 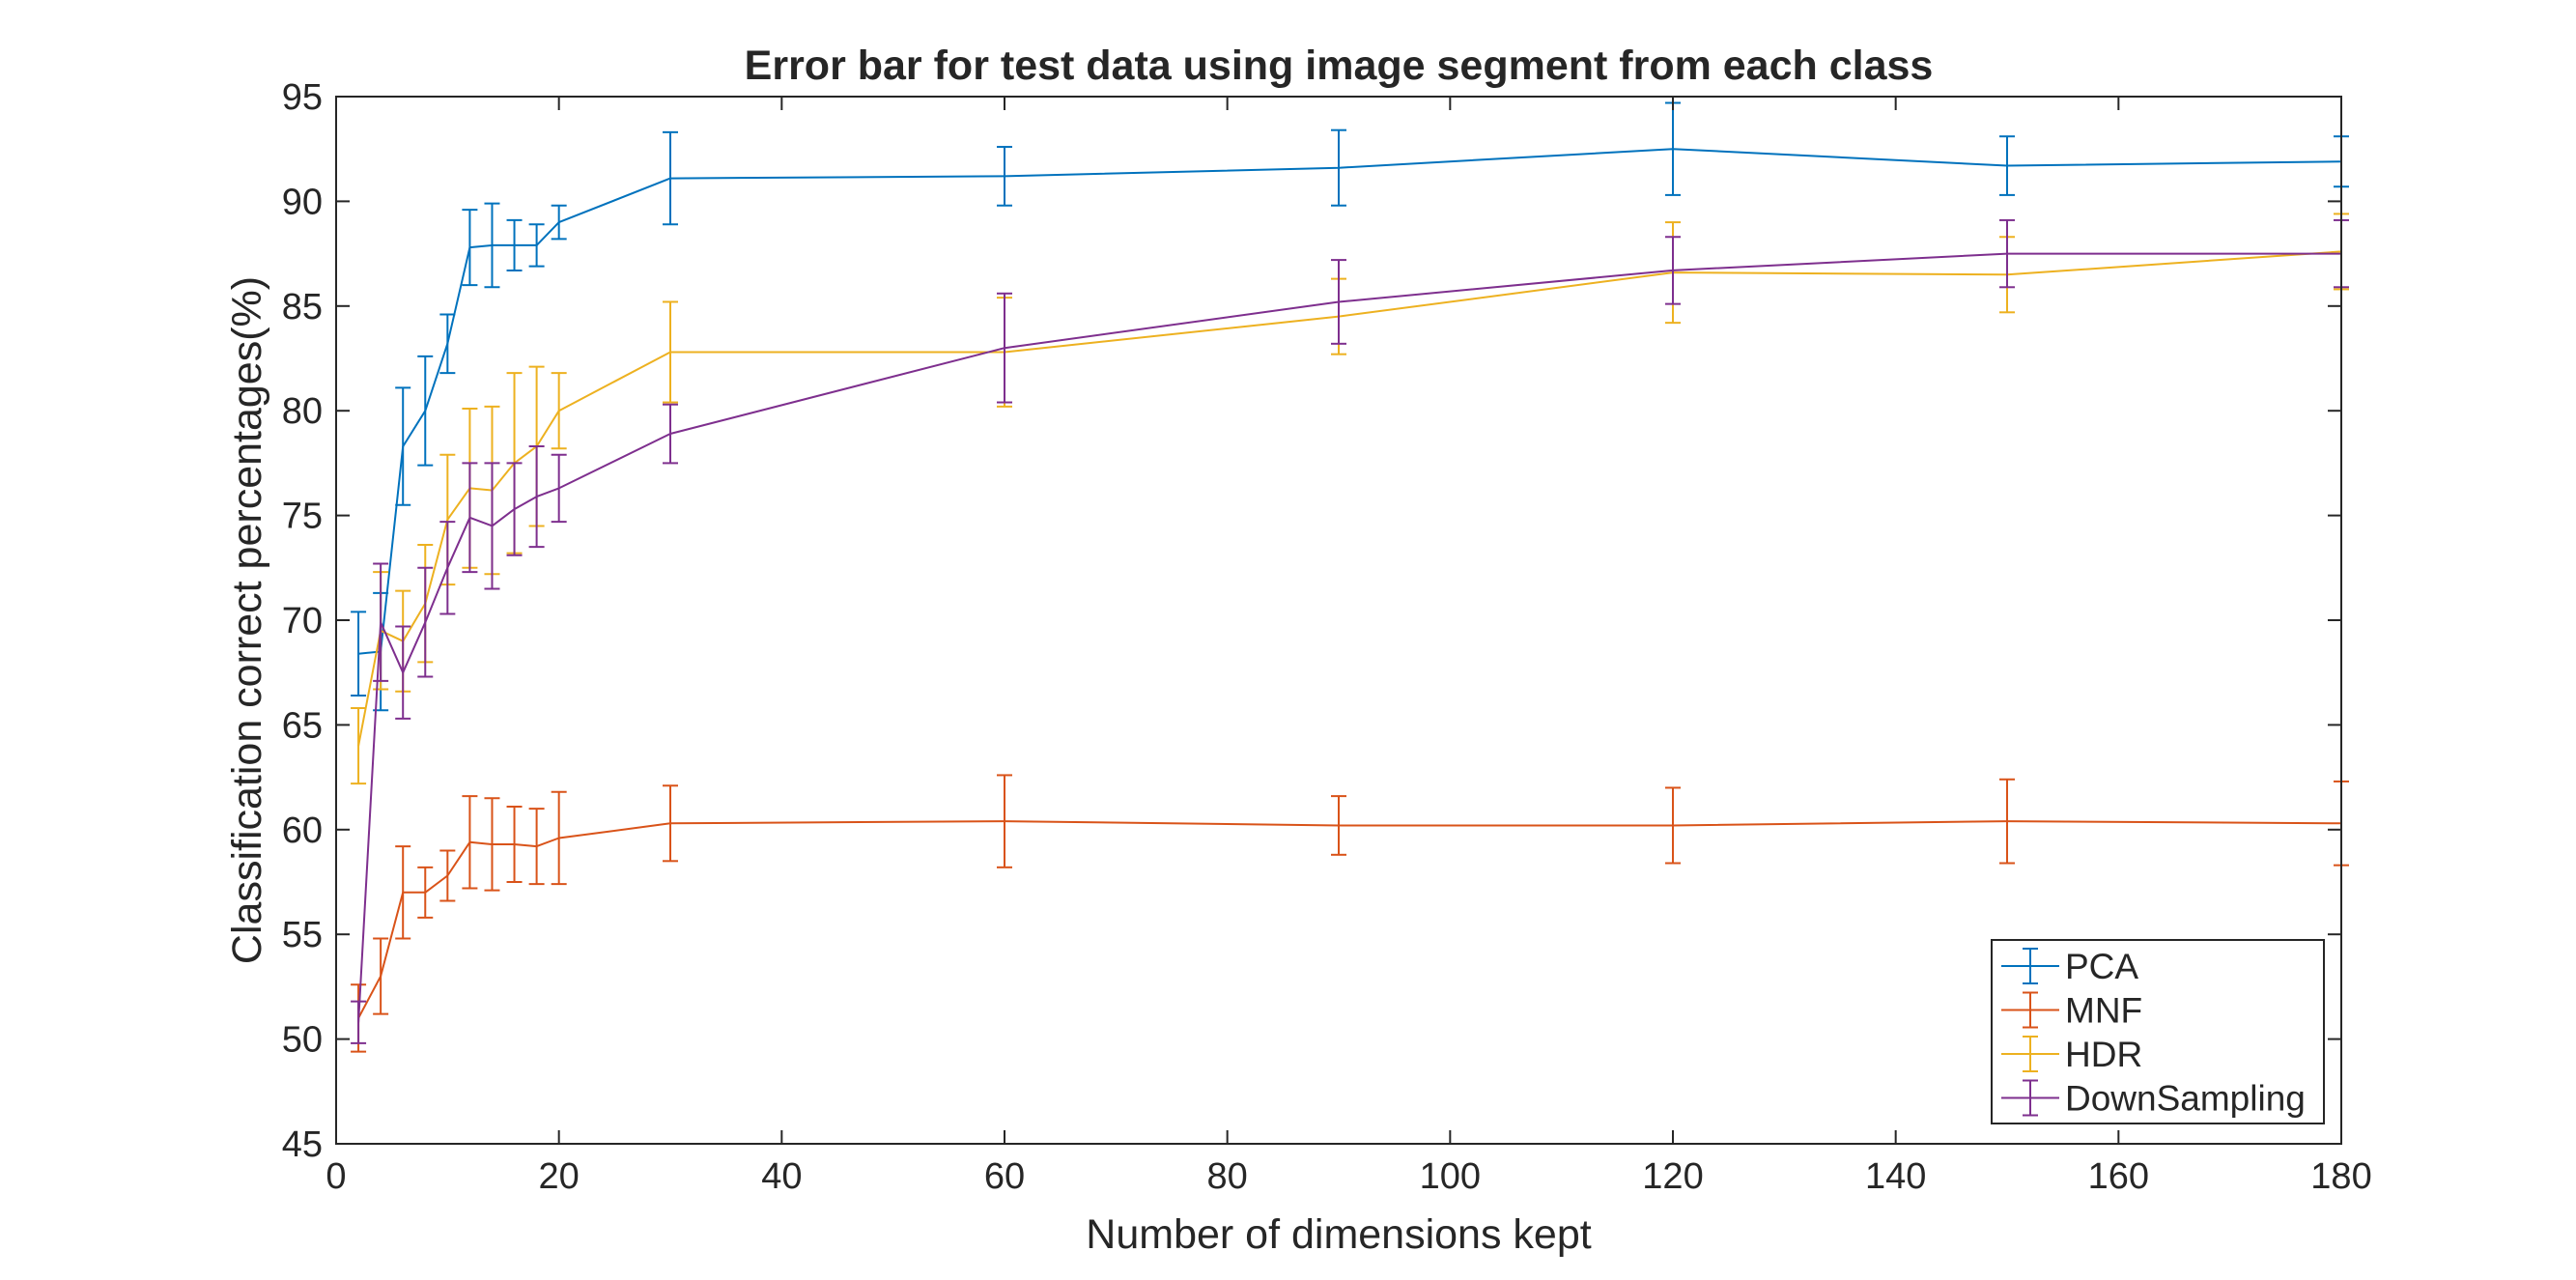 I want to click on x-tick-label: 20, so click(x=559, y=1176).